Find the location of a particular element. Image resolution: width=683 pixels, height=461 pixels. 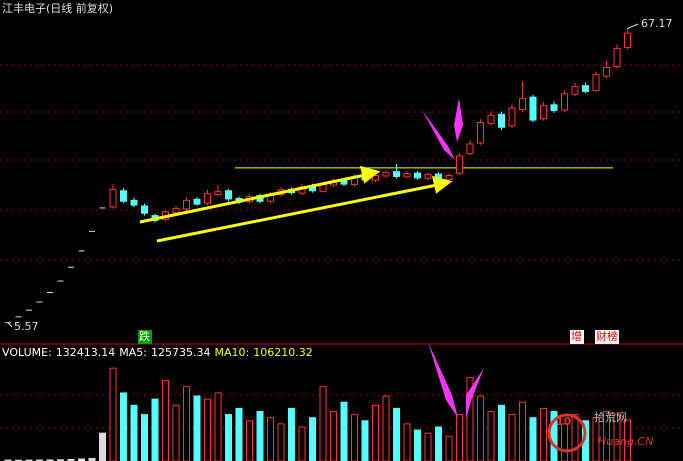

highlight-arrows is located at coordinates (453, 258).